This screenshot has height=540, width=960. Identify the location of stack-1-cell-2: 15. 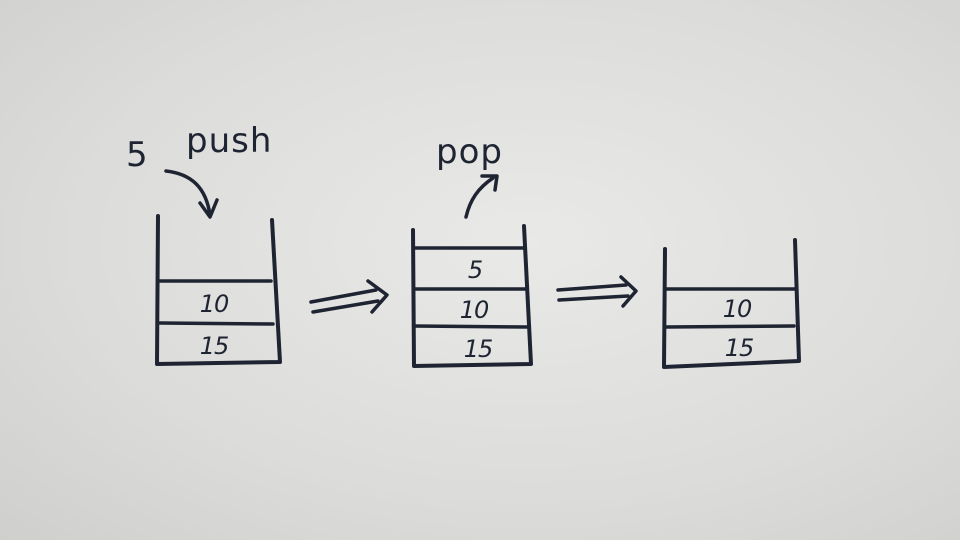
(214, 346).